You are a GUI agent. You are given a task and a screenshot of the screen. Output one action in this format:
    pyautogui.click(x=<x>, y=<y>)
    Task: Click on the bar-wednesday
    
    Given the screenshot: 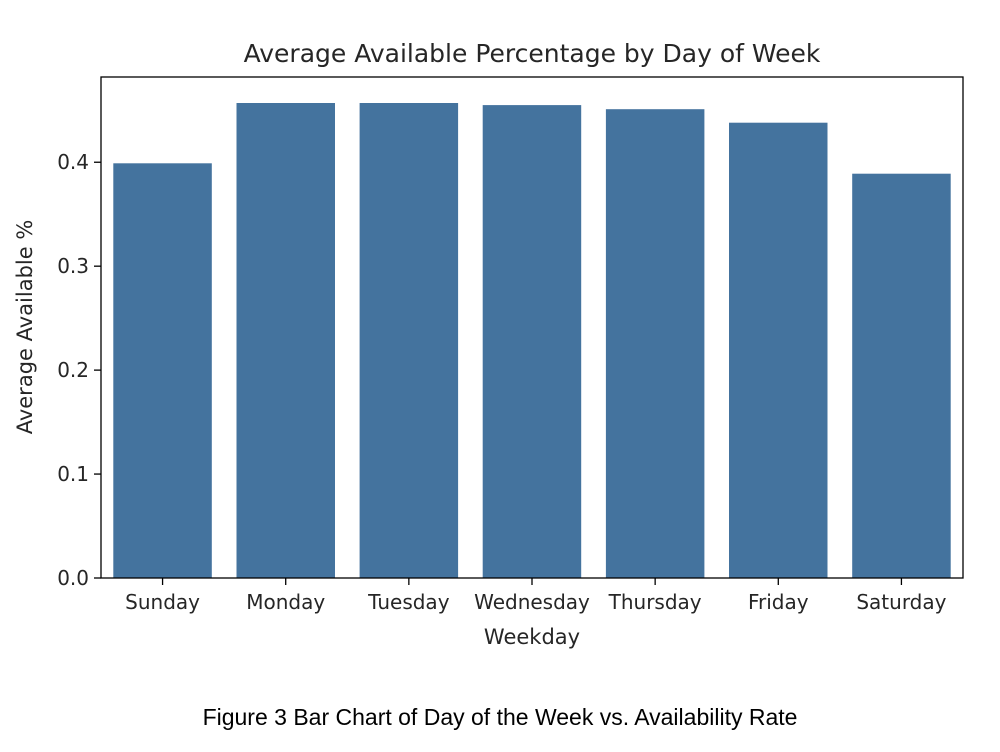 What is the action you would take?
    pyautogui.click(x=532, y=341)
    